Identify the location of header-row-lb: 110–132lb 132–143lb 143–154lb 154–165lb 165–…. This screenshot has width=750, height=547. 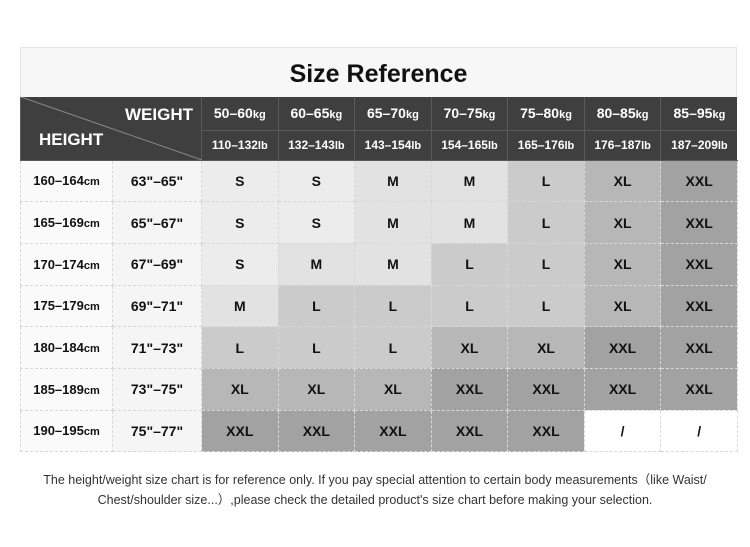
(379, 145).